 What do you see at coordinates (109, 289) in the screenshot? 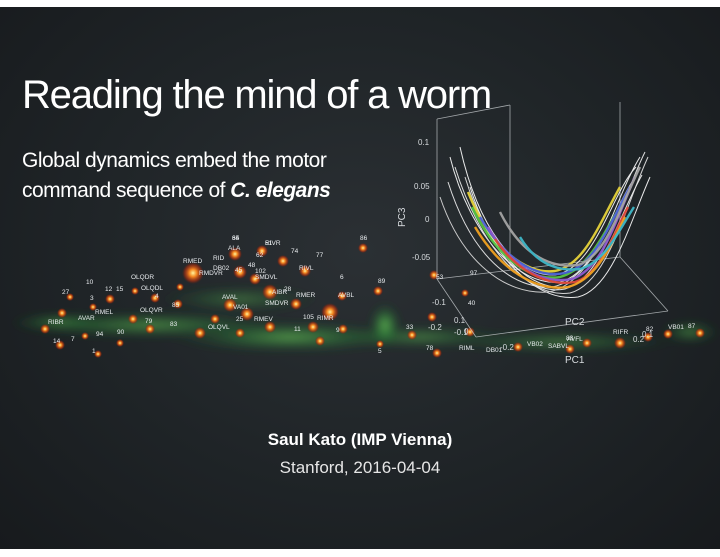
I see `neuron-label: 12` at bounding box center [109, 289].